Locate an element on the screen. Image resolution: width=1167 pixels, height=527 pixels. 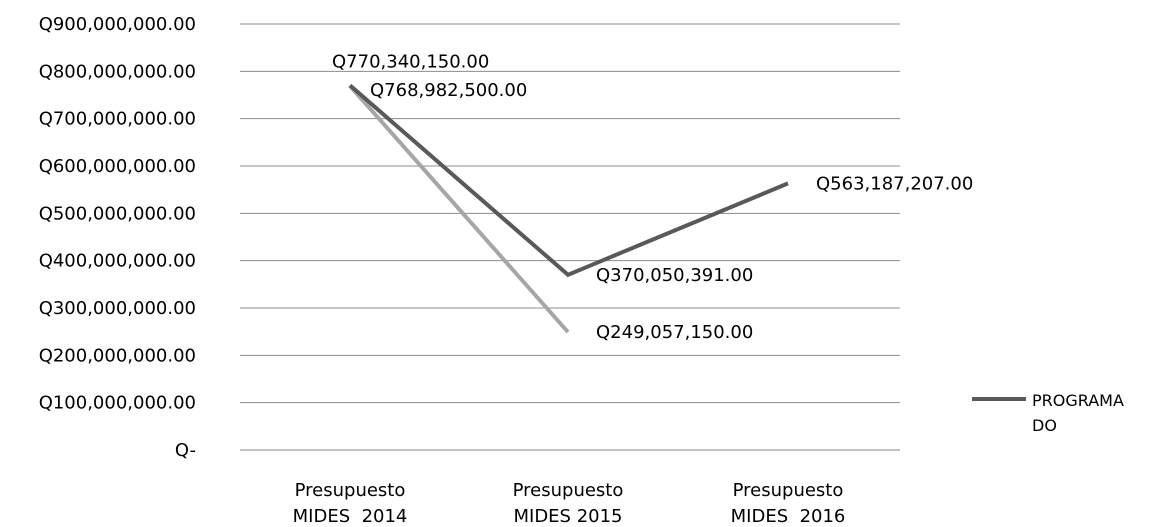
legend-label: DO is located at coordinates (1044, 425).